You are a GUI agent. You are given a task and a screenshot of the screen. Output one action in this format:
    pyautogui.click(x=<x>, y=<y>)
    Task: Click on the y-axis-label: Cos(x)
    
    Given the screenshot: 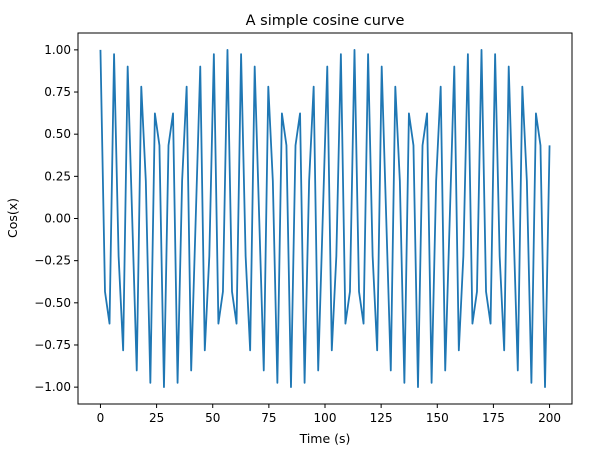 What is the action you would take?
    pyautogui.click(x=12, y=218)
    